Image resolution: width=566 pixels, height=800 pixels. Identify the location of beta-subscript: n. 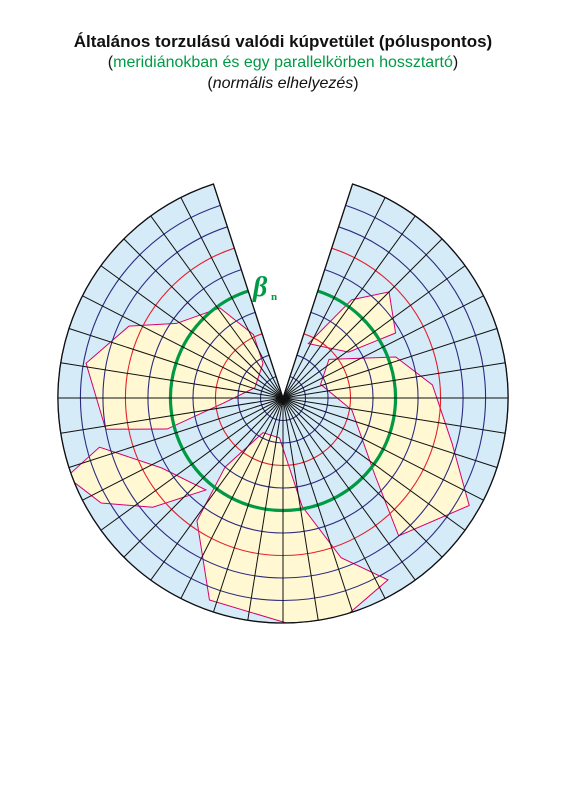
(274, 297).